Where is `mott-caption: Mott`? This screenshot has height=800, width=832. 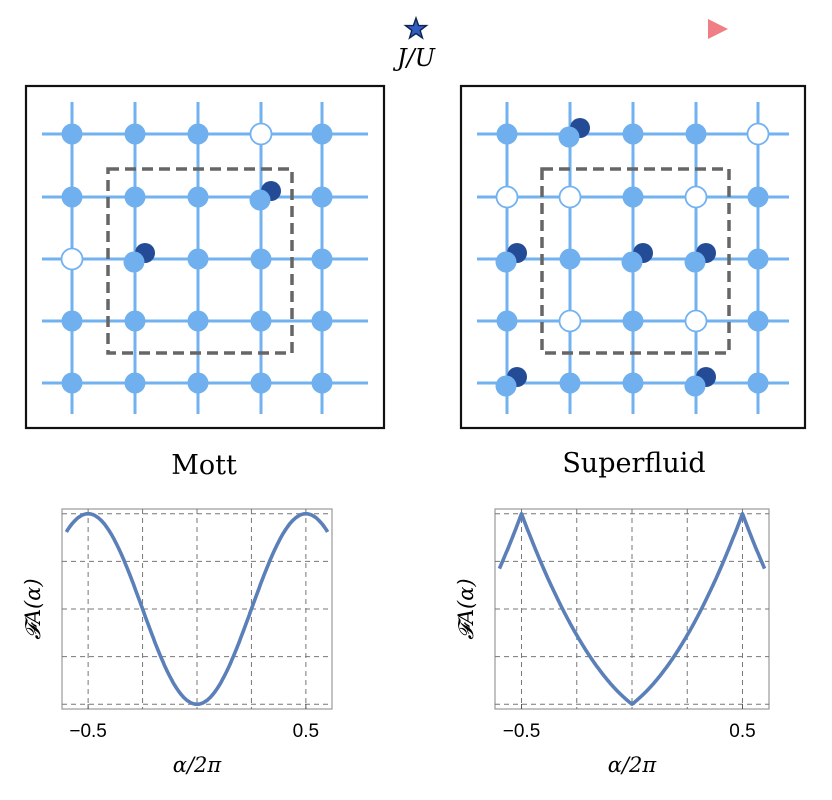 mott-caption: Mott is located at coordinates (204, 465).